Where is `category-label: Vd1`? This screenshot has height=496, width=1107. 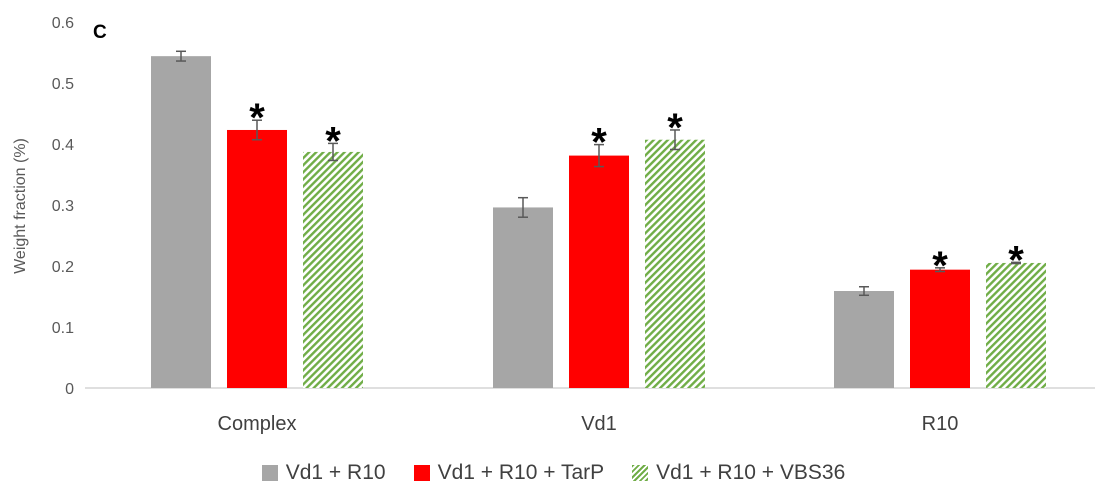
category-label: Vd1 is located at coordinates (599, 424).